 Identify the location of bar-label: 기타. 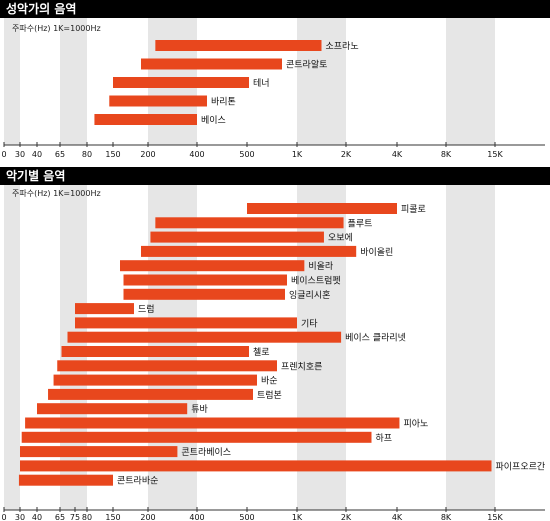
(309, 323).